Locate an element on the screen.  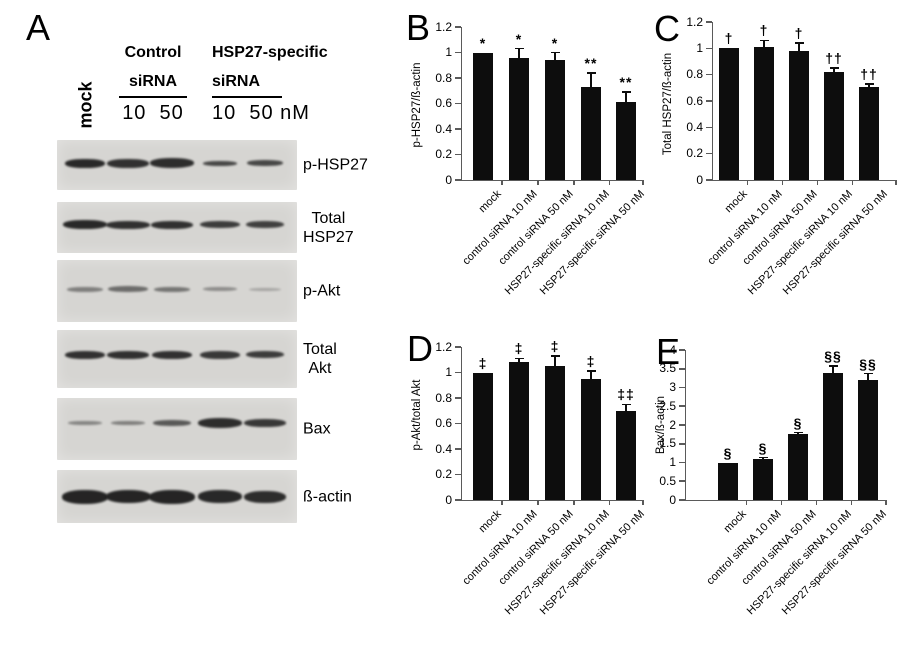
lane-label-mock: mock is located at coordinates (85, 105).